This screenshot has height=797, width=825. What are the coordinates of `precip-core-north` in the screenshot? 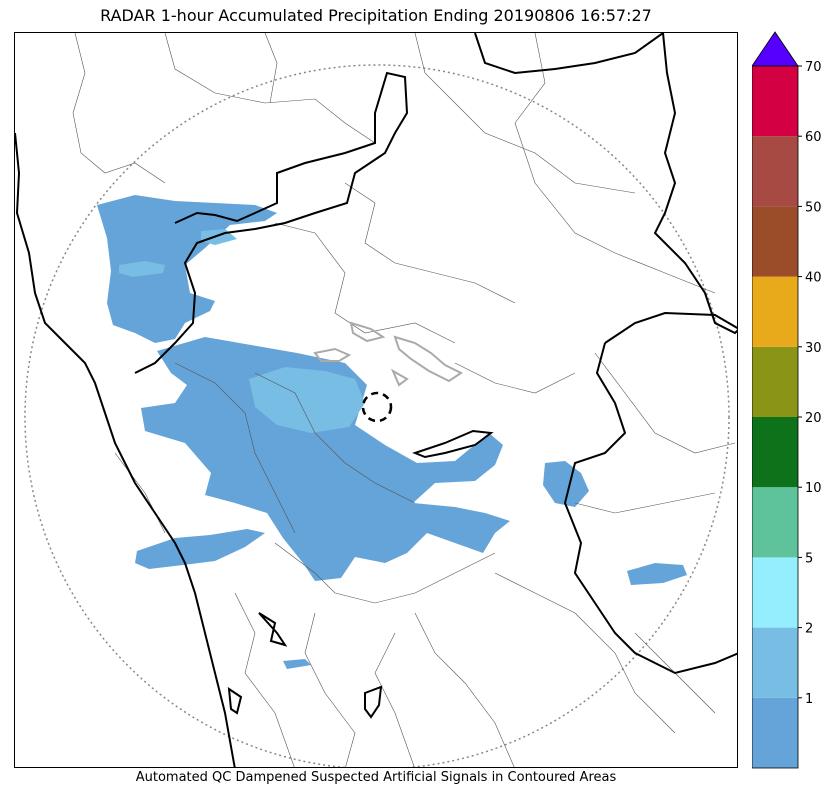 It's located at (142, 269).